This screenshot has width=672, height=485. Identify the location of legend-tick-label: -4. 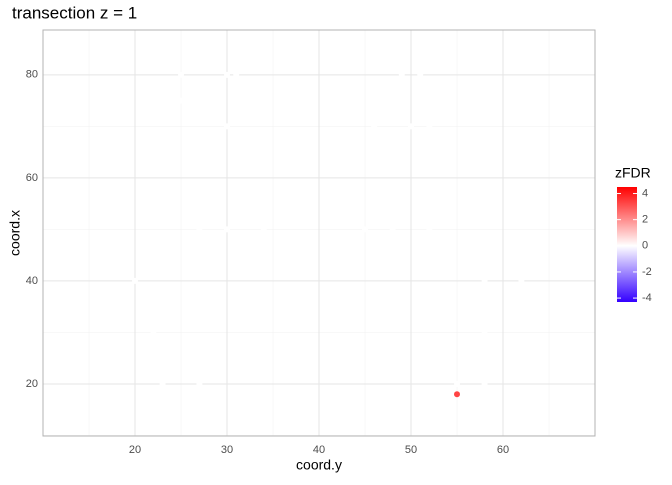
(647, 298).